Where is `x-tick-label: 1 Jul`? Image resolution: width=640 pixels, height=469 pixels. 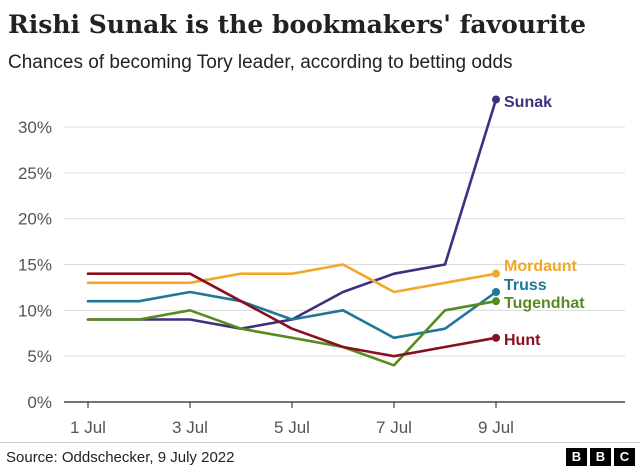 x-tick-label: 1 Jul is located at coordinates (88, 427).